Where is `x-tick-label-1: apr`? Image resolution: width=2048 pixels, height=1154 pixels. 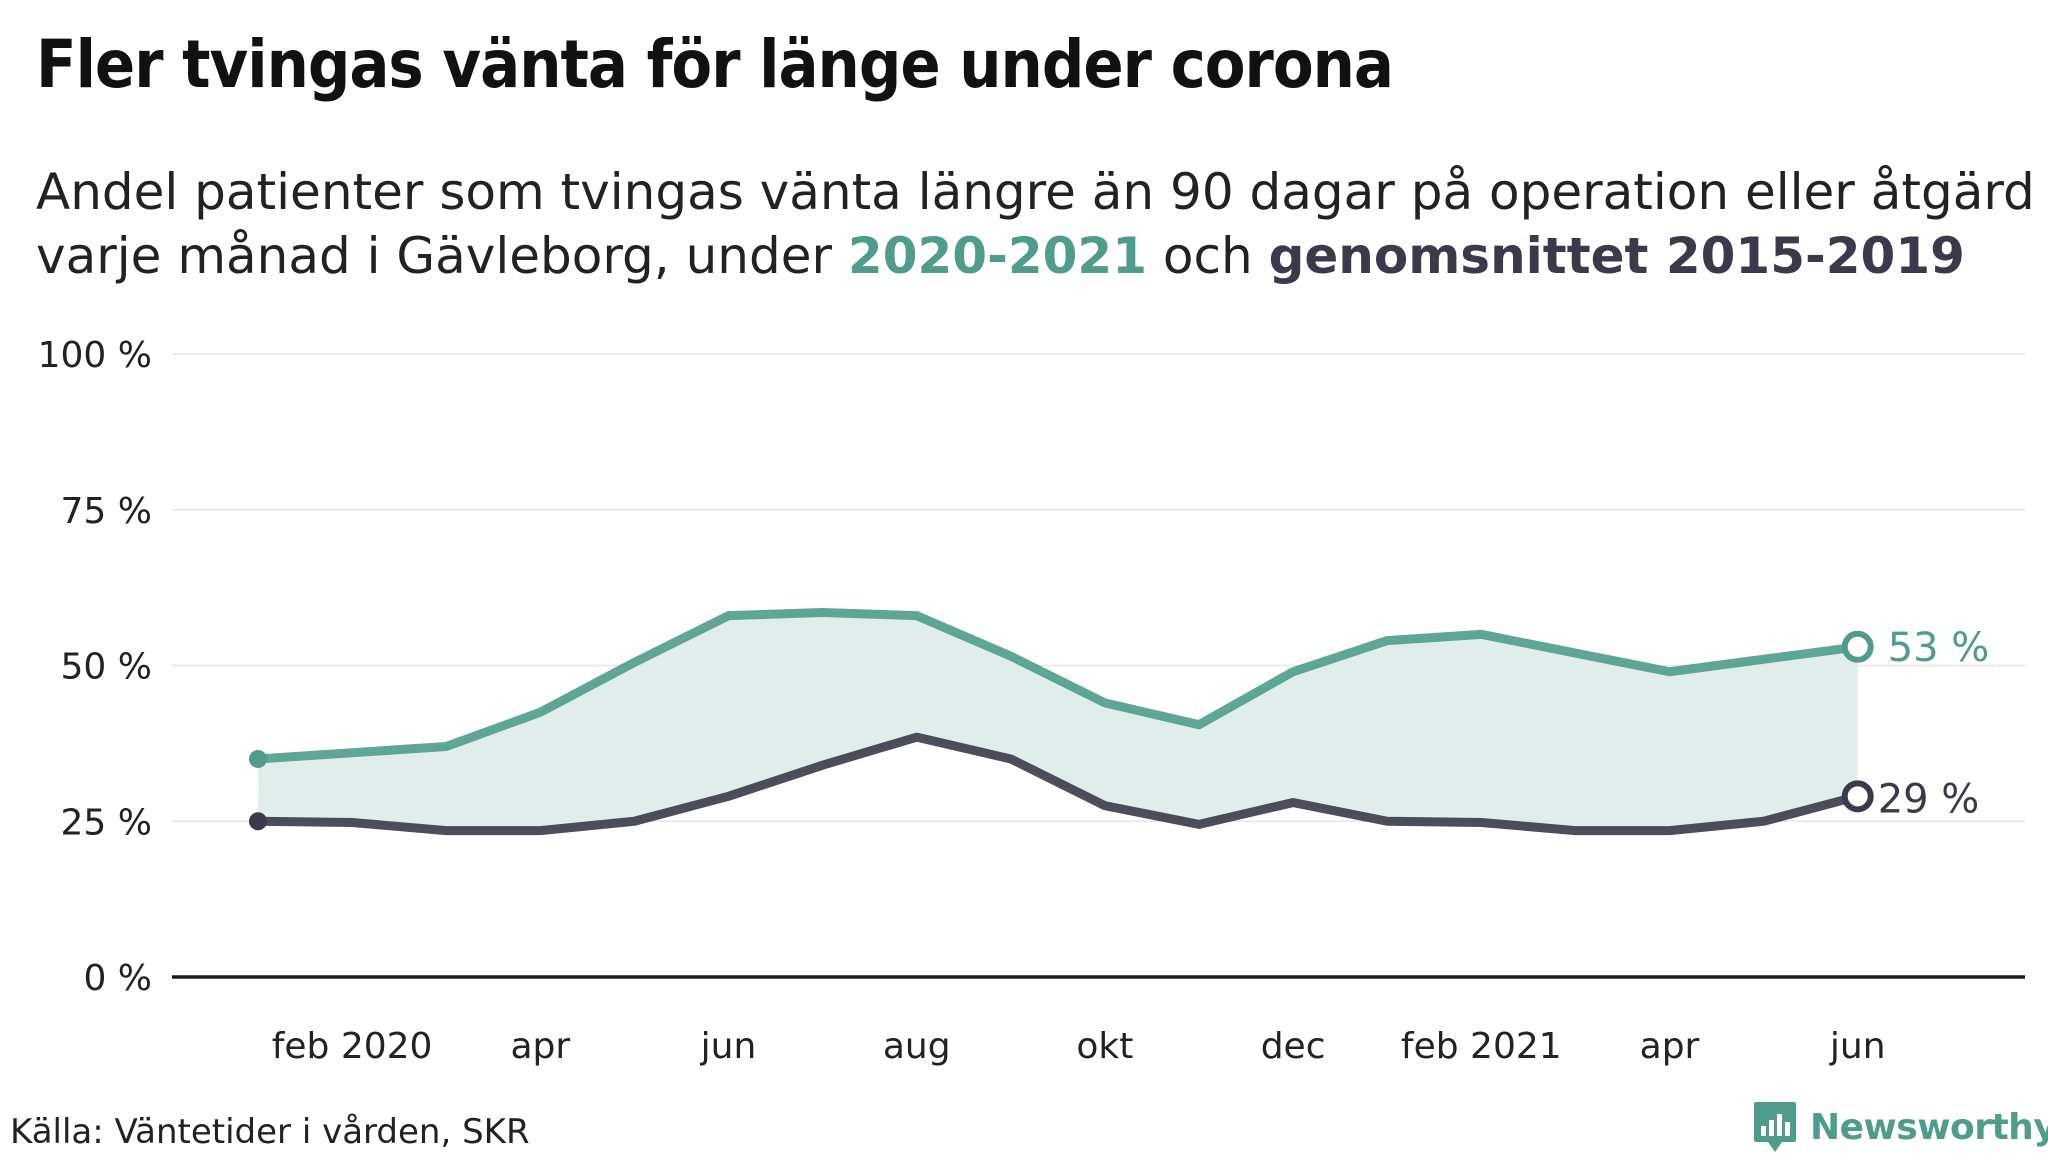 x-tick-label-1: apr is located at coordinates (540, 1046).